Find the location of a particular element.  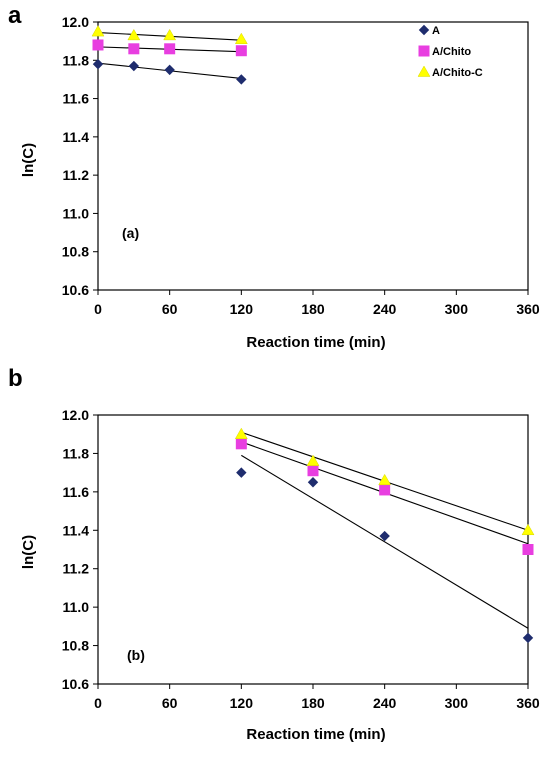

legend-label: A is located at coordinates (436, 31).